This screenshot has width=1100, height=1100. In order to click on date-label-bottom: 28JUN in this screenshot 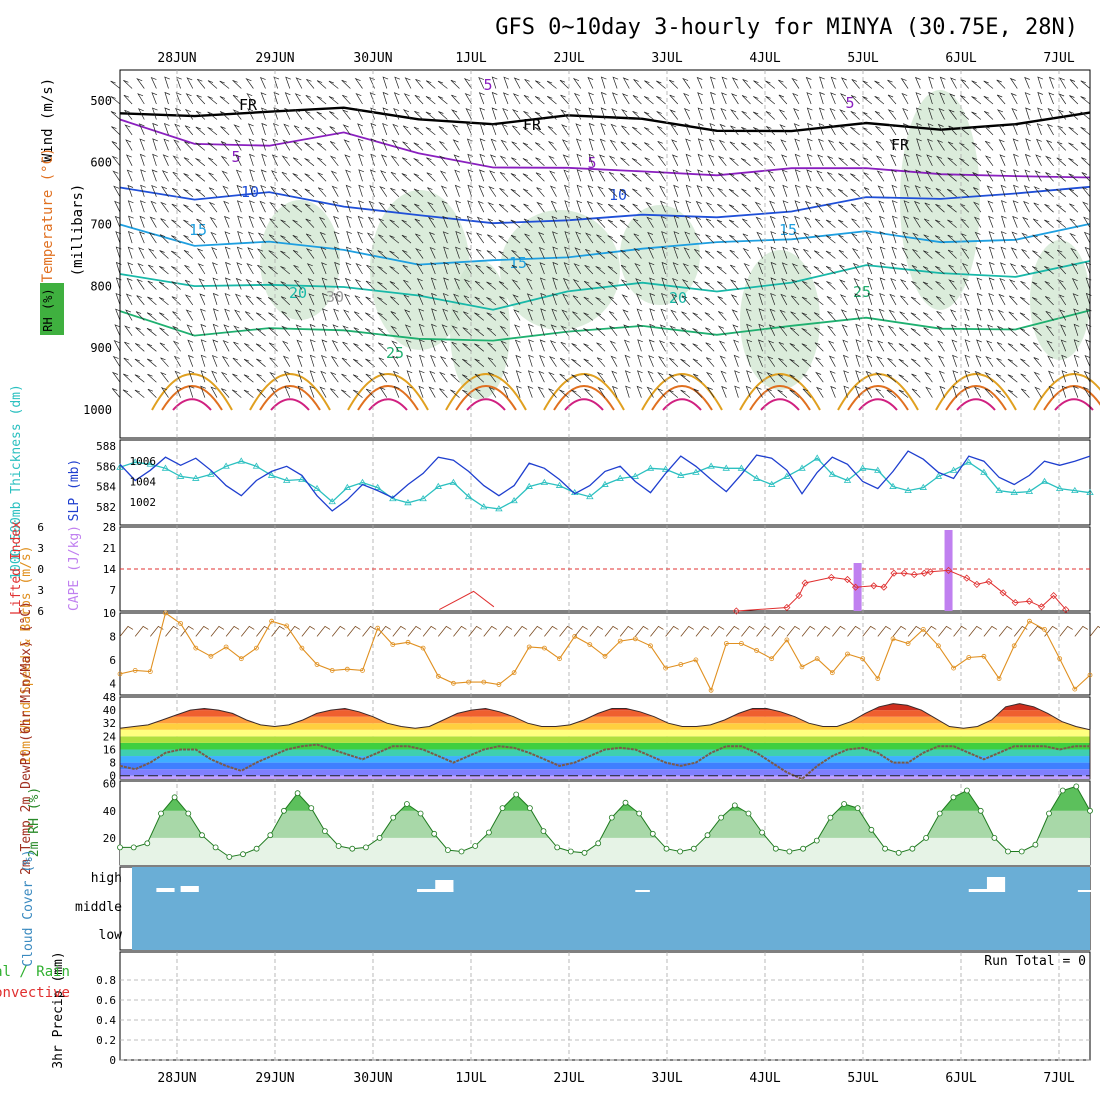, I will do `click(176, 1078)`.